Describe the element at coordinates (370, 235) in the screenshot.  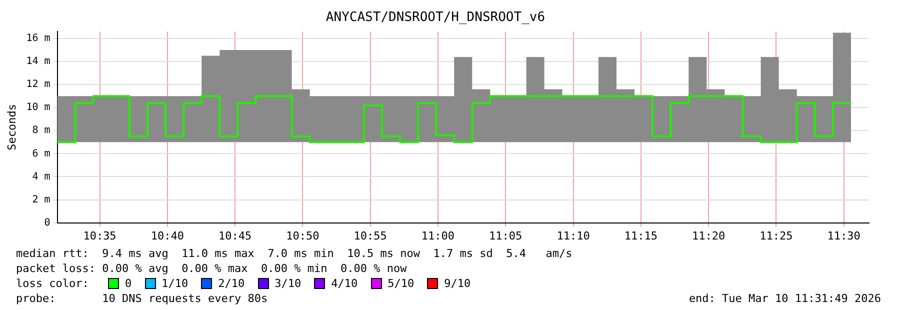
I see `x-tick-label: 10:55` at that location.